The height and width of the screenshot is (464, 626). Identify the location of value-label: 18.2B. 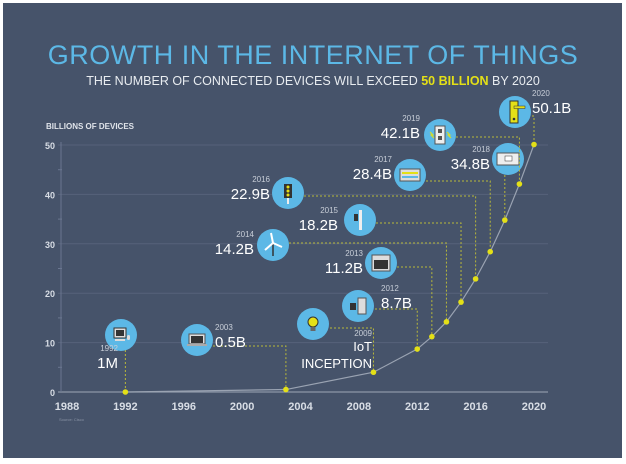
(318, 225).